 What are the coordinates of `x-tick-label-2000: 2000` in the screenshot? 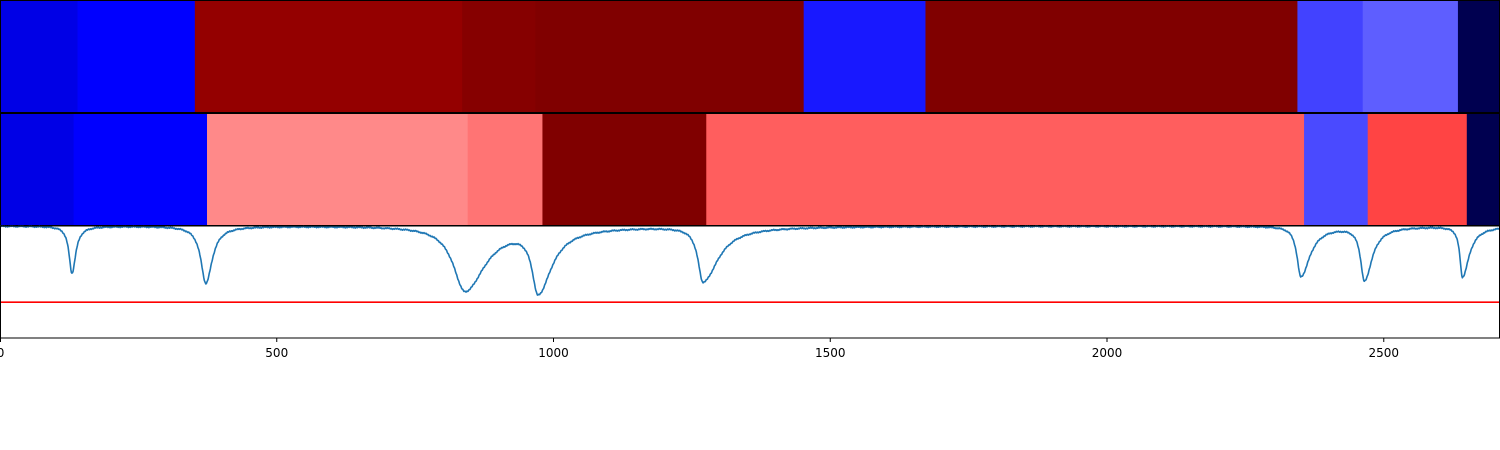 It's located at (1107, 353).